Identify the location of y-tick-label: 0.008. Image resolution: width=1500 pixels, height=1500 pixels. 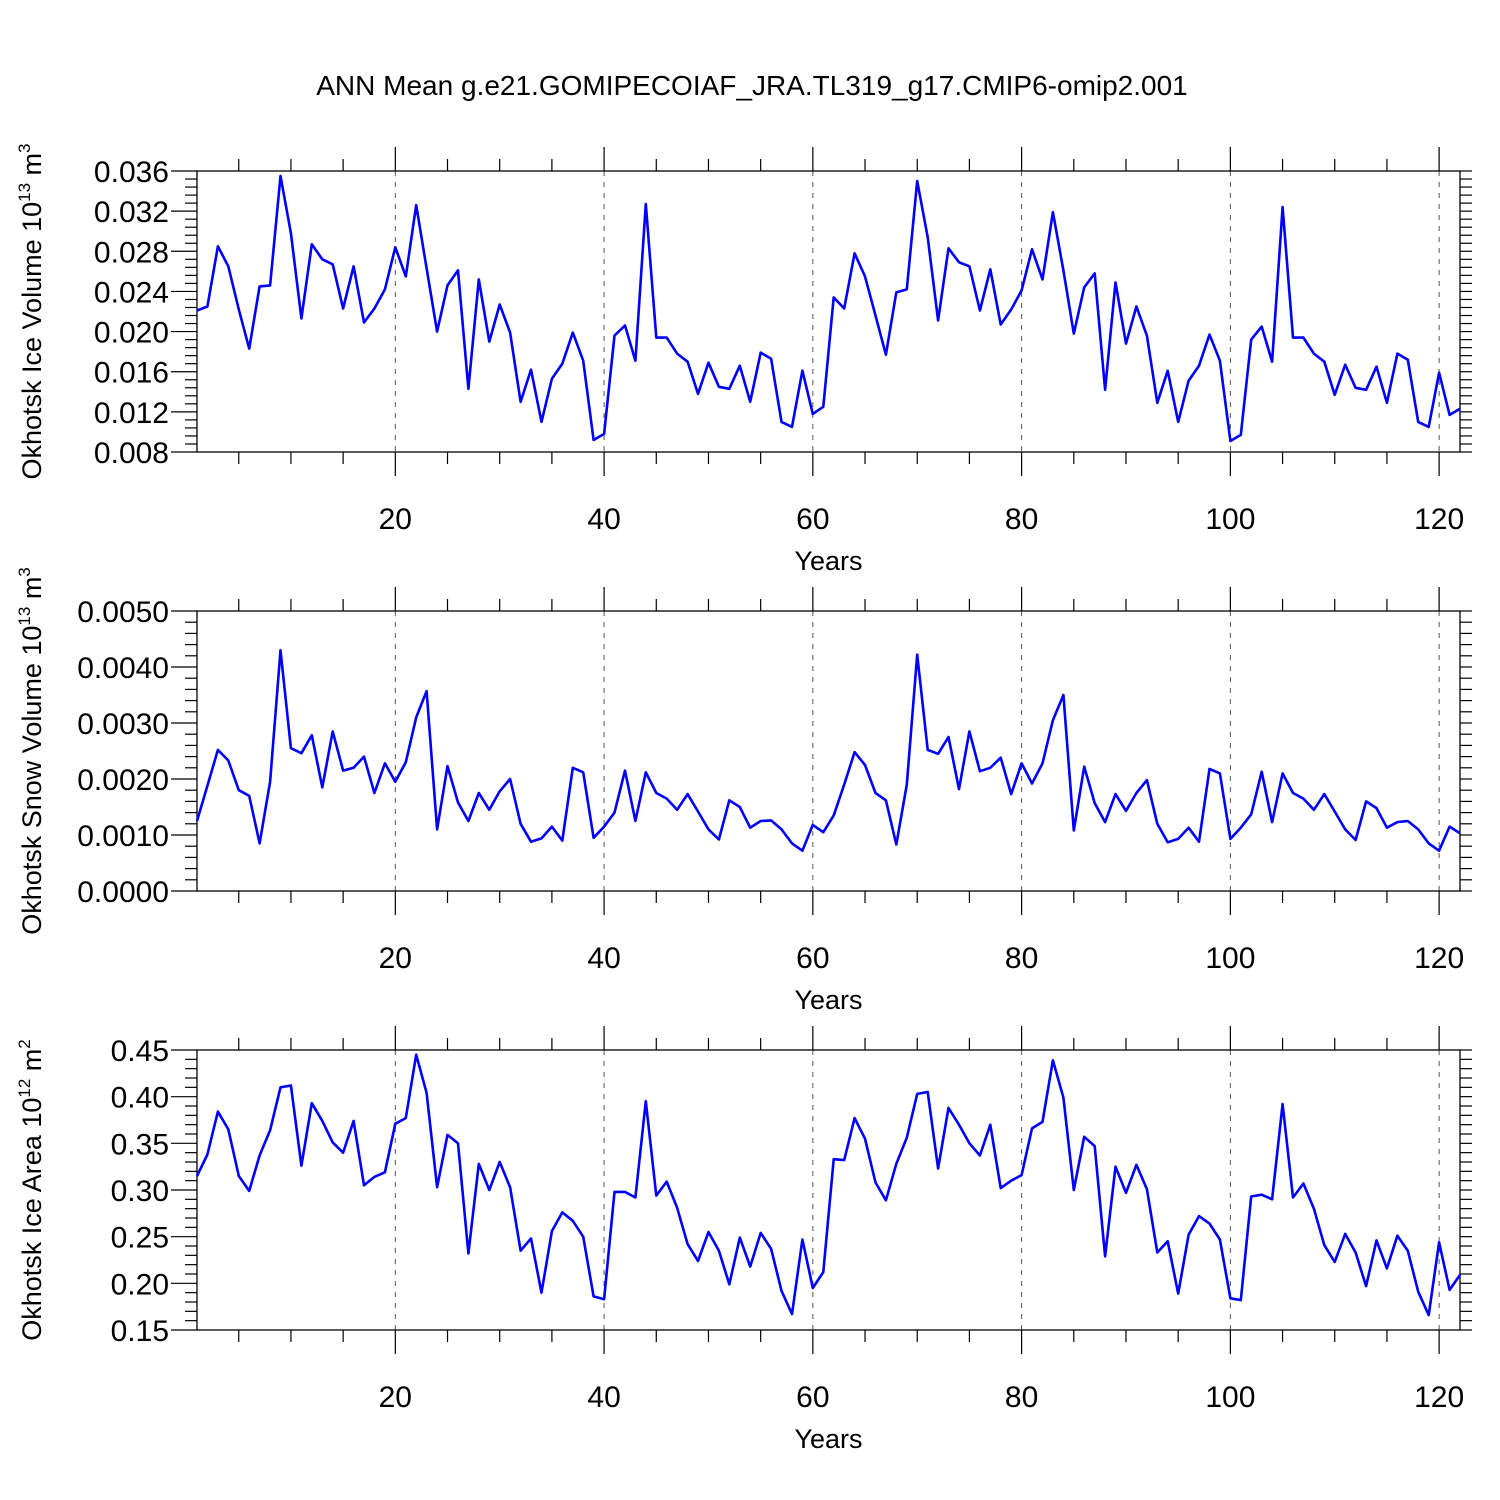
(131, 453).